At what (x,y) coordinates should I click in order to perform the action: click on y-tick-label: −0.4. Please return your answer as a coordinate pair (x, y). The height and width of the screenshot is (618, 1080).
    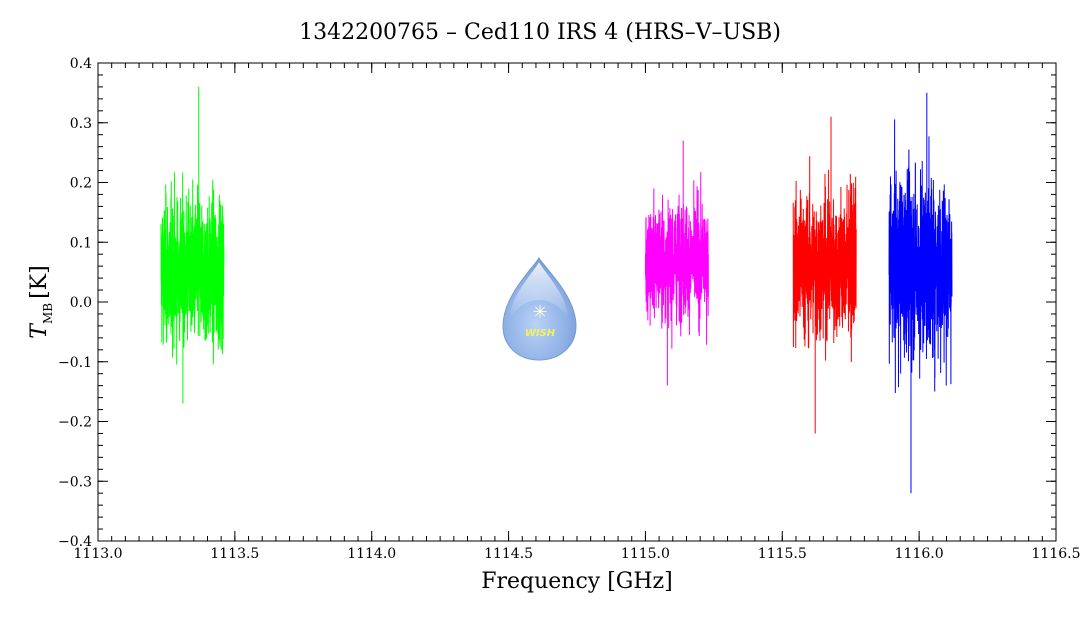
    Looking at the image, I should click on (75, 542).